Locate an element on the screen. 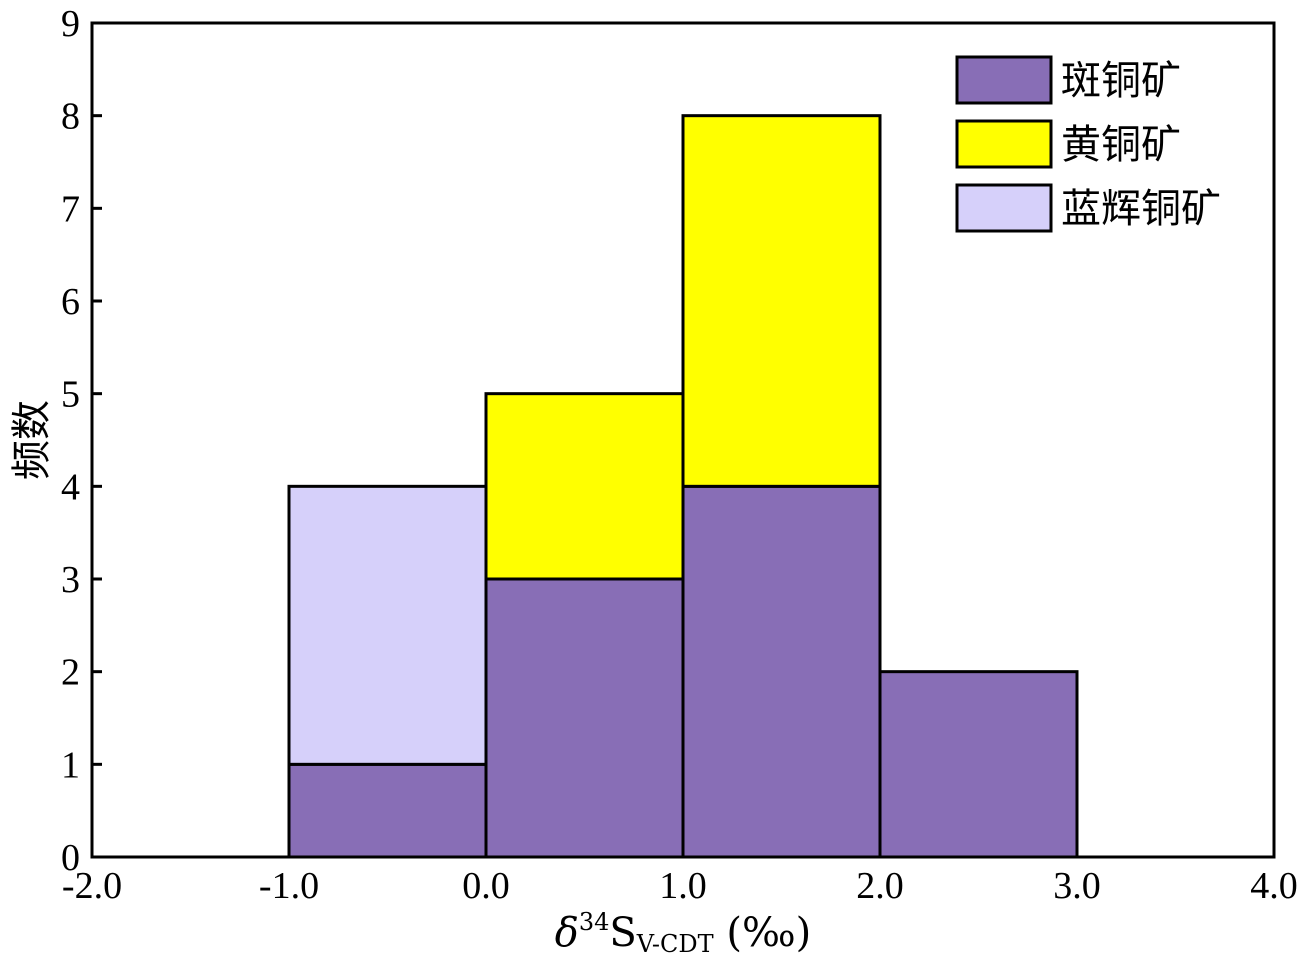  y-tick-label-1: 1 is located at coordinates (70, 765).